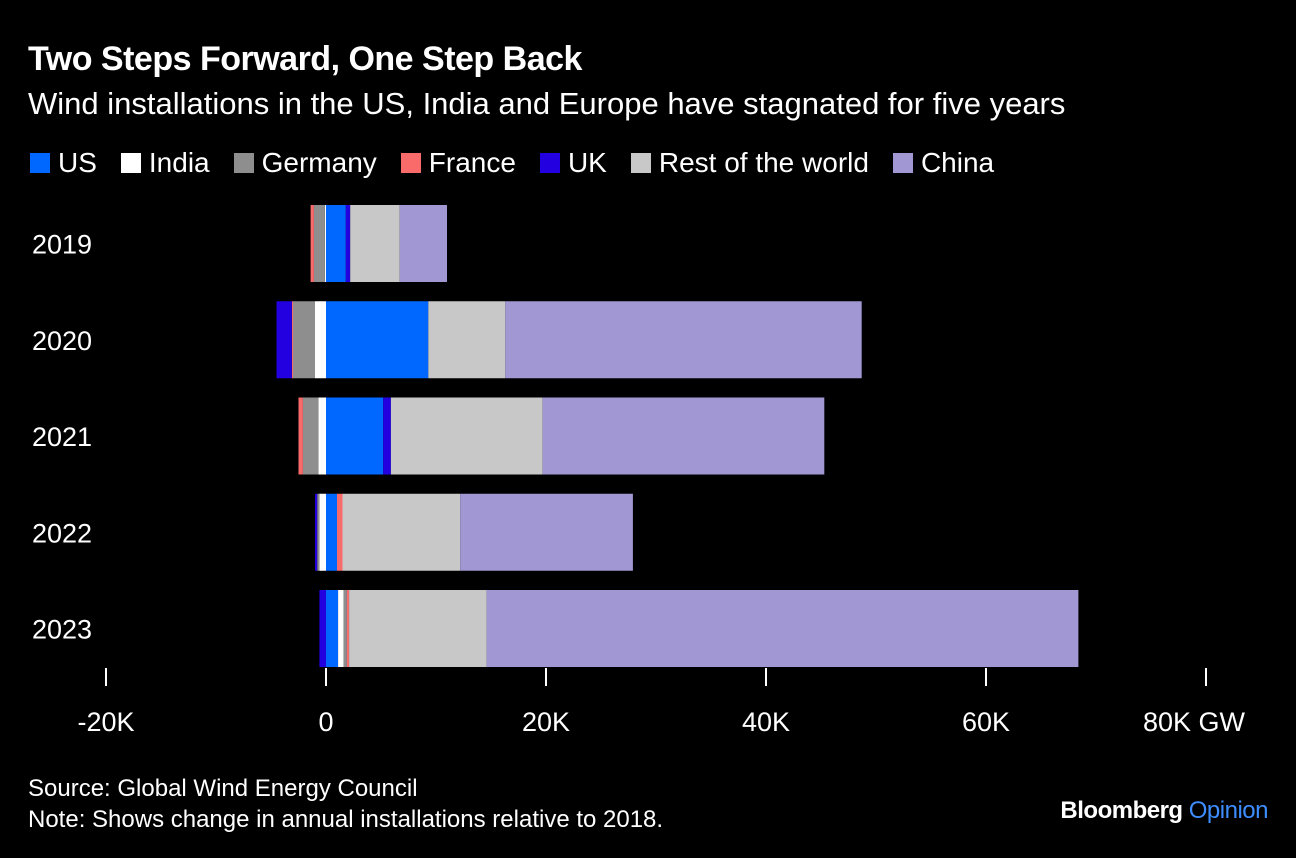 The width and height of the screenshot is (1296, 858). I want to click on bar-segment-2020-germany, so click(304, 340).